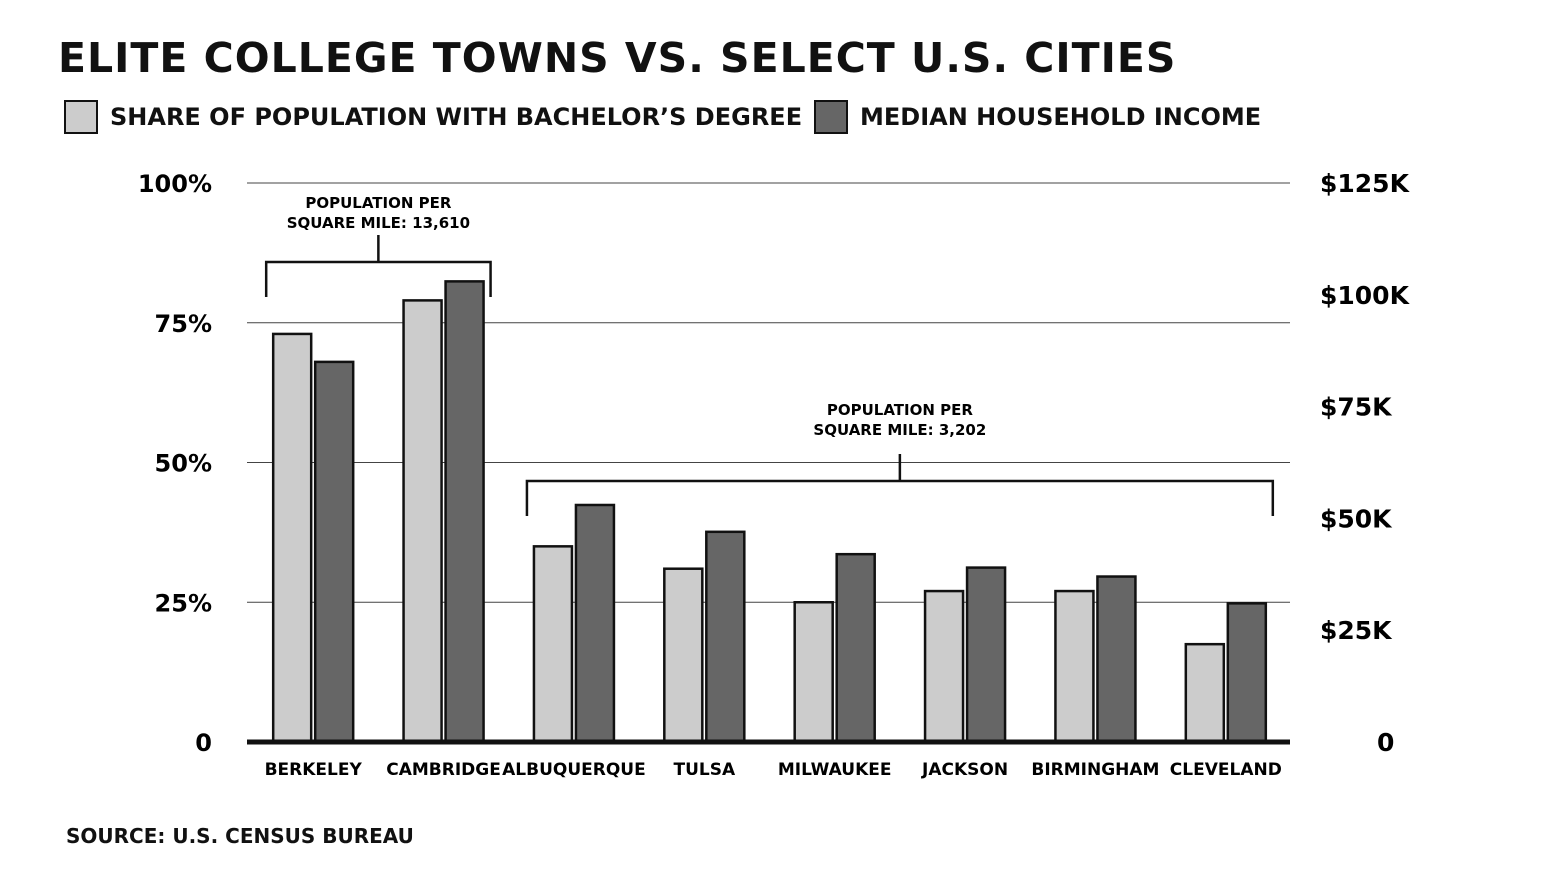 The width and height of the screenshot is (1560, 879). I want to click on category-label: ALBUQUERQUE, so click(574, 770).